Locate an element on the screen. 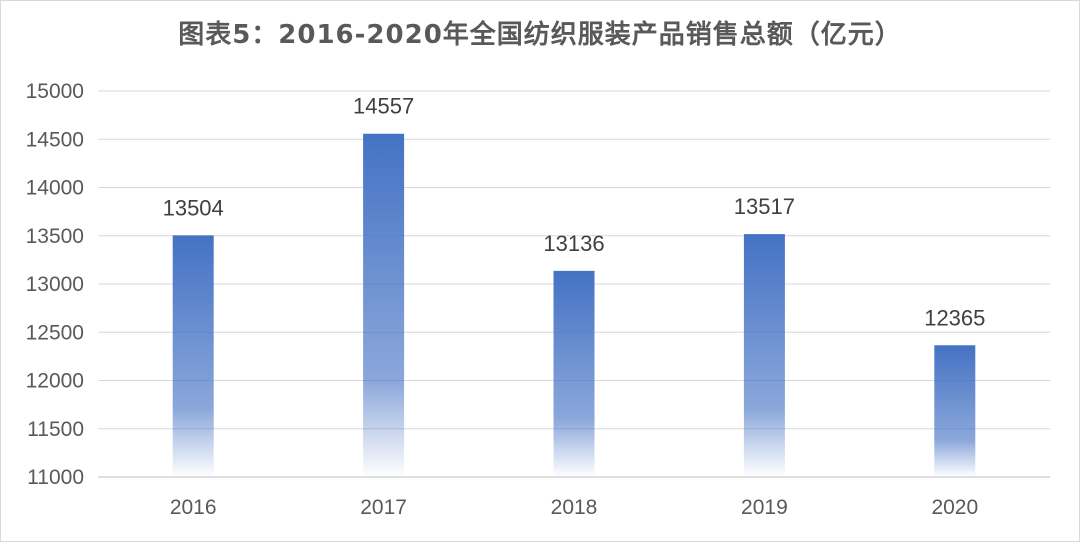  x-axis-tick-labels: 2016 2017 2018 2019 2020 is located at coordinates (574, 507).